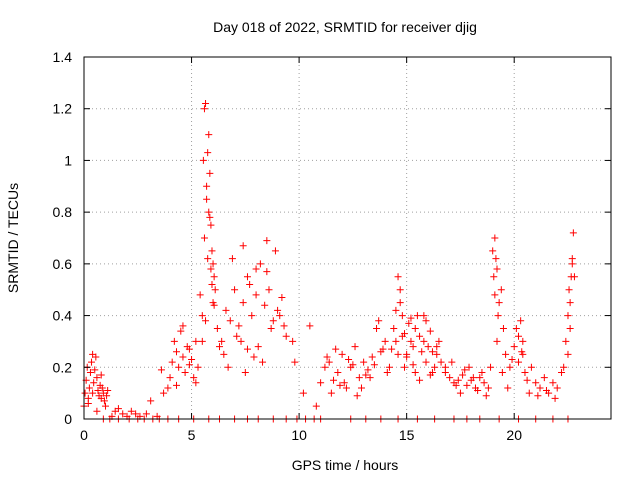  What do you see at coordinates (84, 435) in the screenshot?
I see `x-tick-label: 0` at bounding box center [84, 435].